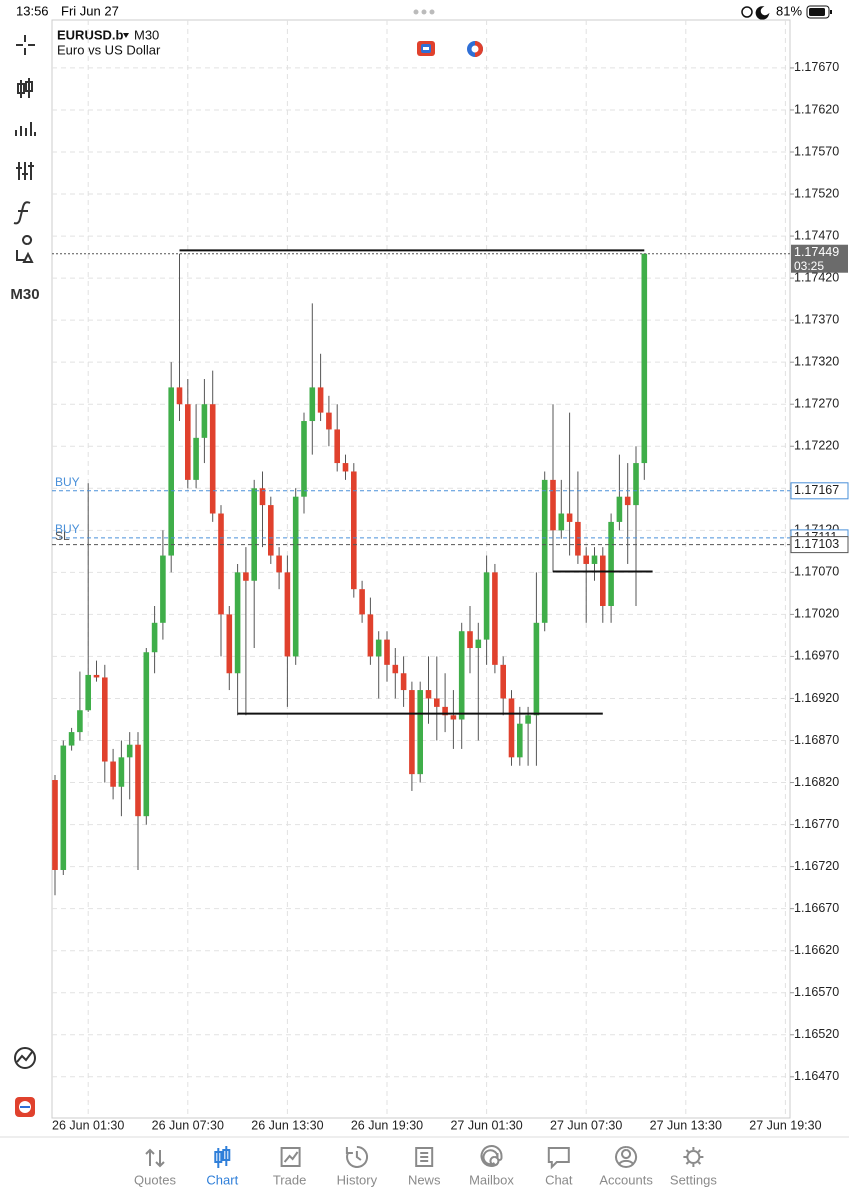 This screenshot has width=849, height=1200. I want to click on status-time: 13:56, so click(32, 10).